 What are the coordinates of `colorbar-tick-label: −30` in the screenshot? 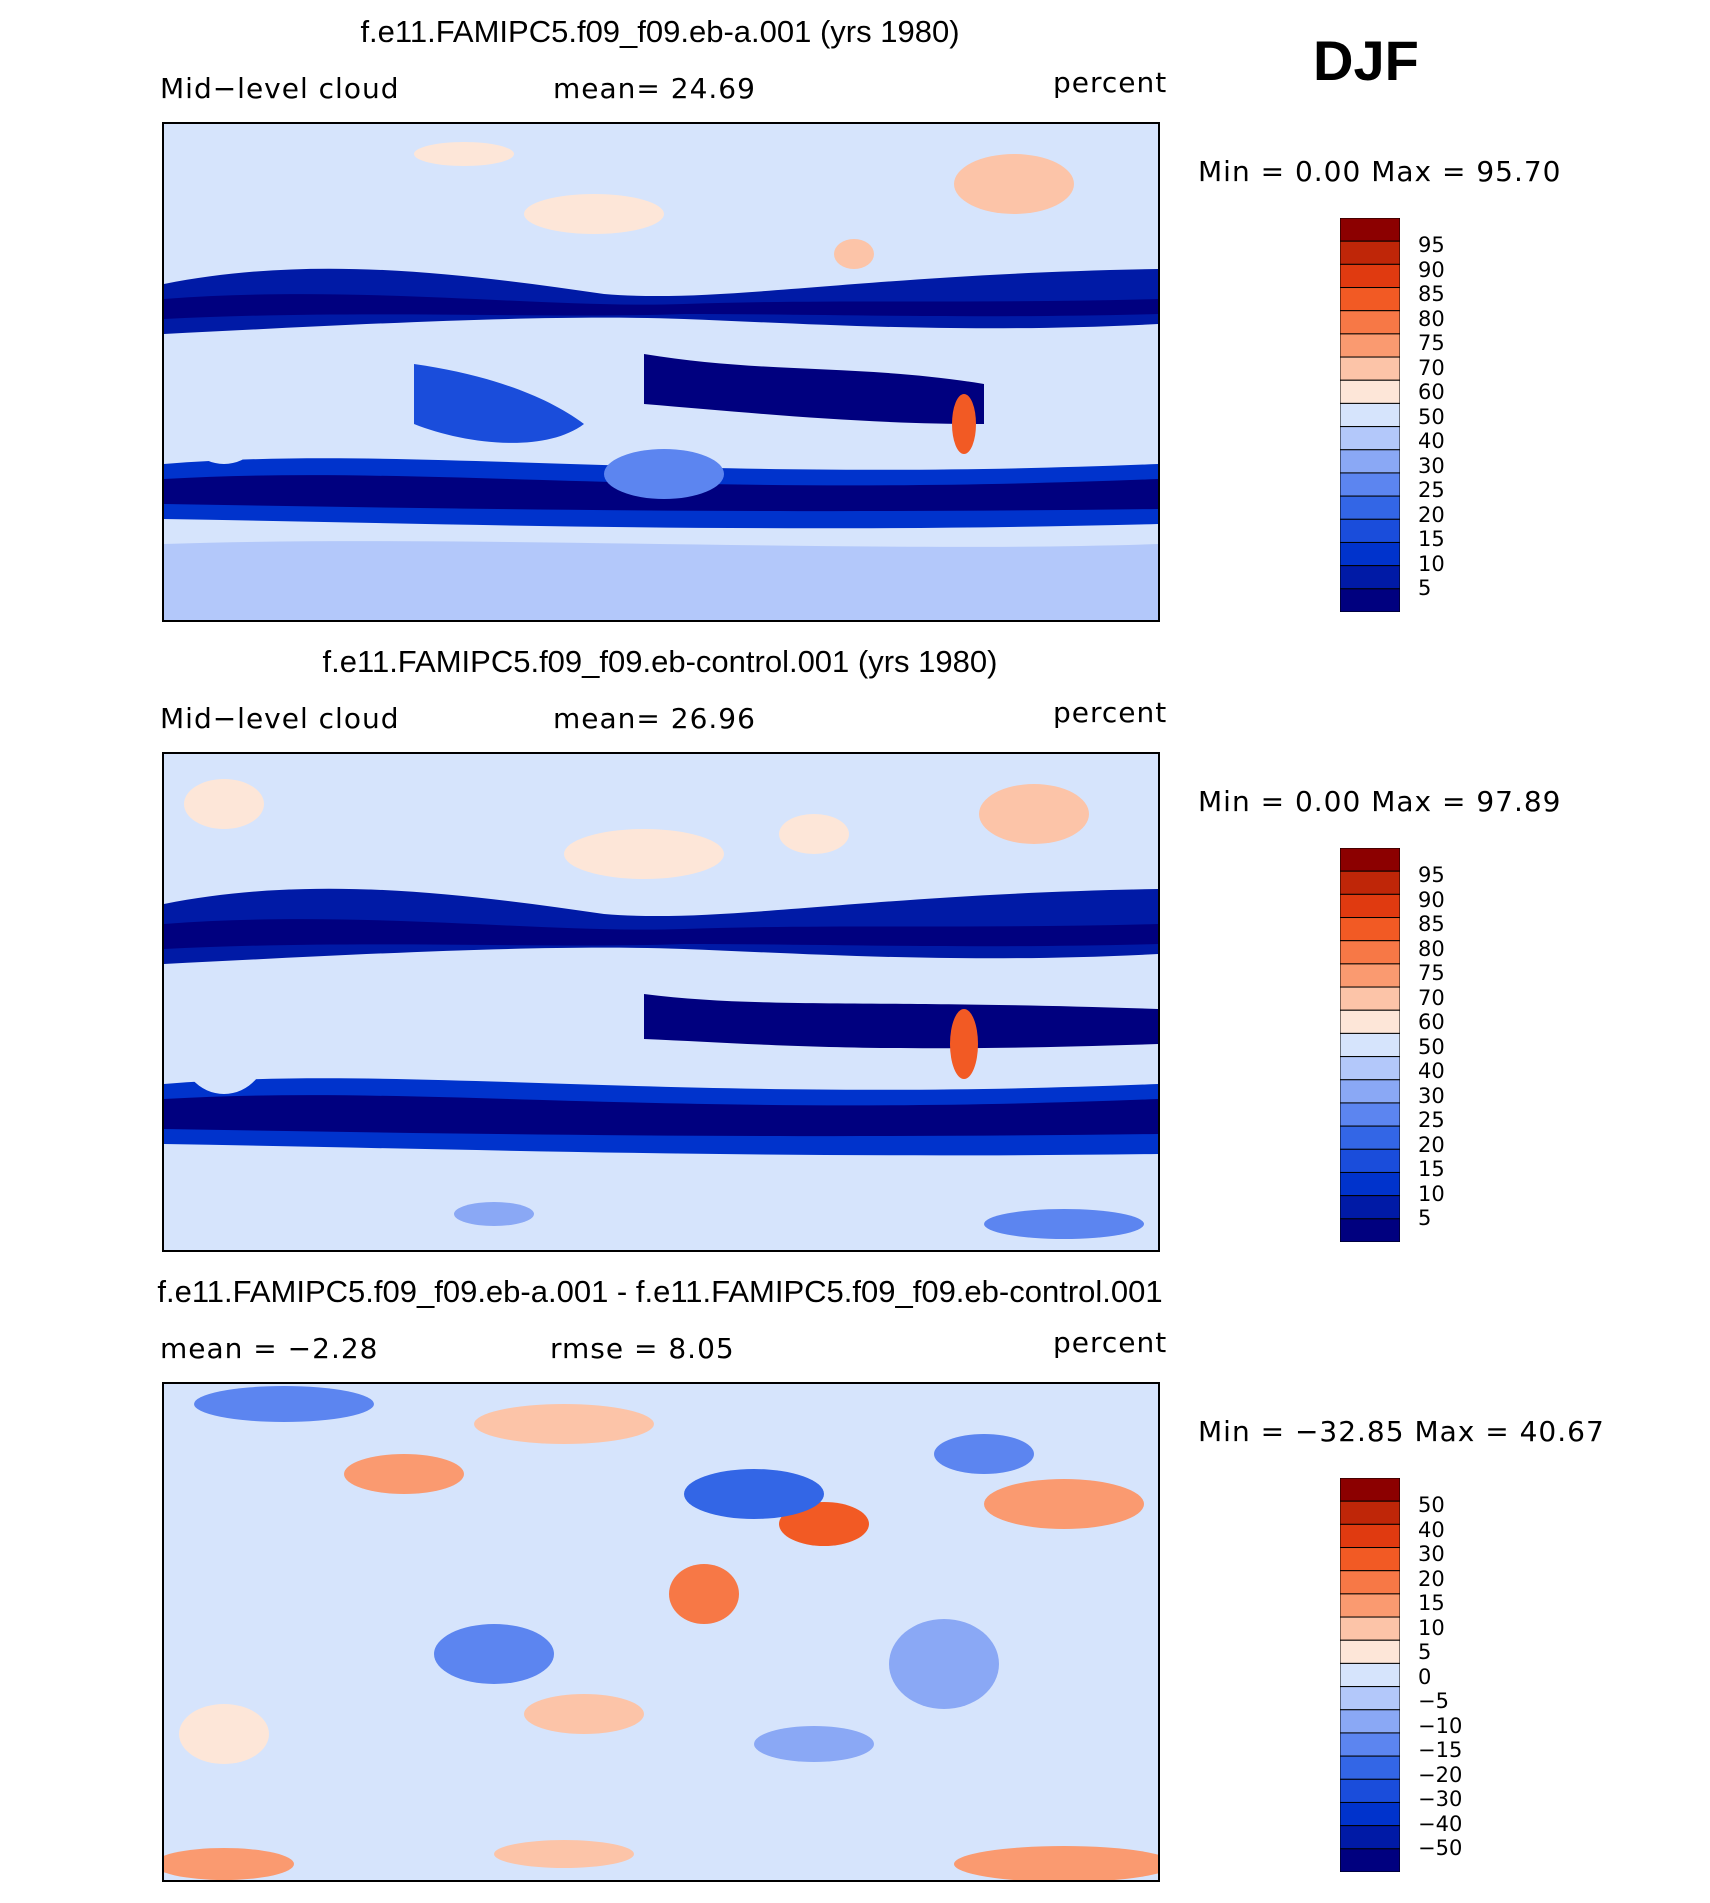 It's located at (1440, 1799).